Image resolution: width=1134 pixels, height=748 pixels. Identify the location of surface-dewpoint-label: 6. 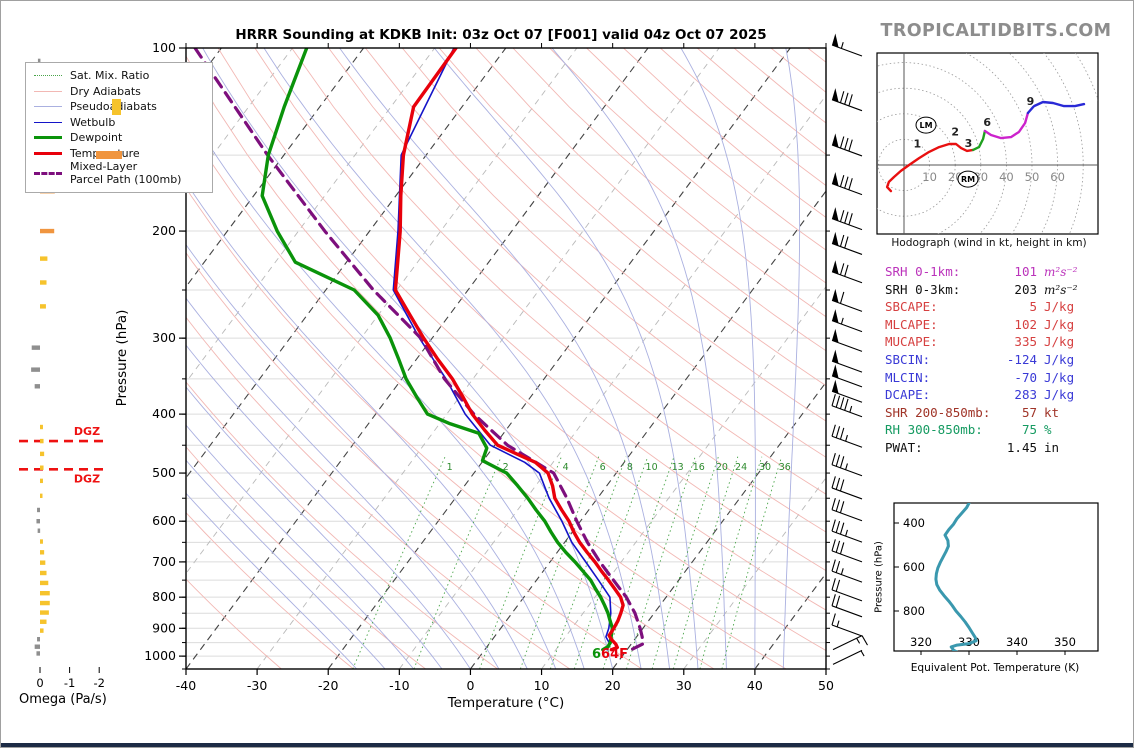
(597, 654).